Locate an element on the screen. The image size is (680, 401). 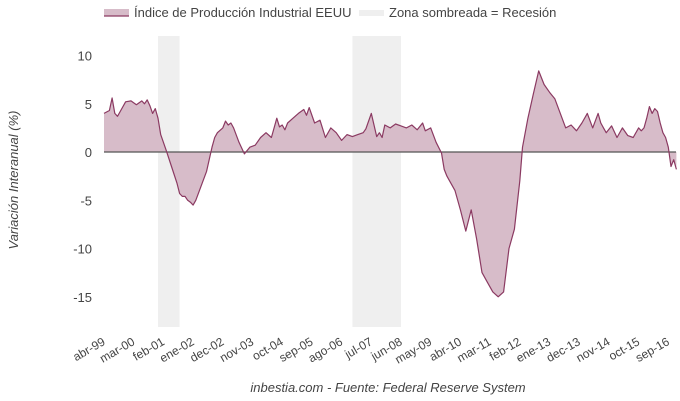
y-axis-label: Variación Interanual (%) is located at coordinates (13, 180).